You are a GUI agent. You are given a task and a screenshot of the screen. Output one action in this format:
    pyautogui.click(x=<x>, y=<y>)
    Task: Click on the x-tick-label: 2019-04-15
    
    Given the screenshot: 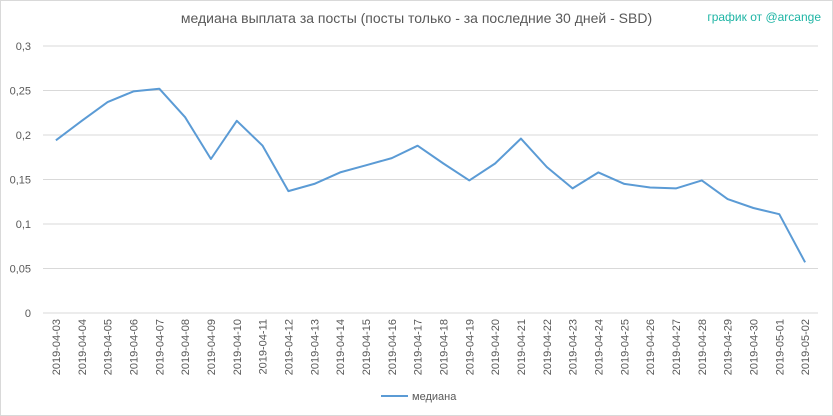 What is the action you would take?
    pyautogui.click(x=367, y=347)
    